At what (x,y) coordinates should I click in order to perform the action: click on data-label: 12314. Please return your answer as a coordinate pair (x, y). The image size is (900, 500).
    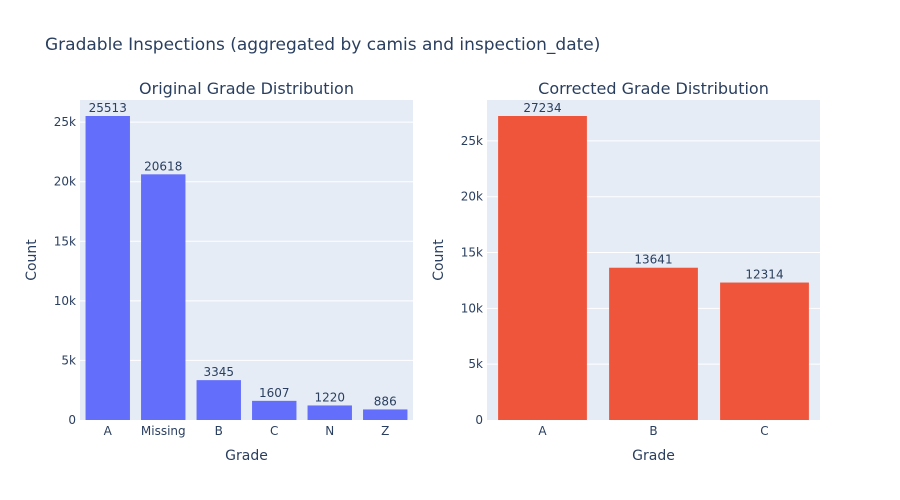
    Looking at the image, I should click on (764, 275).